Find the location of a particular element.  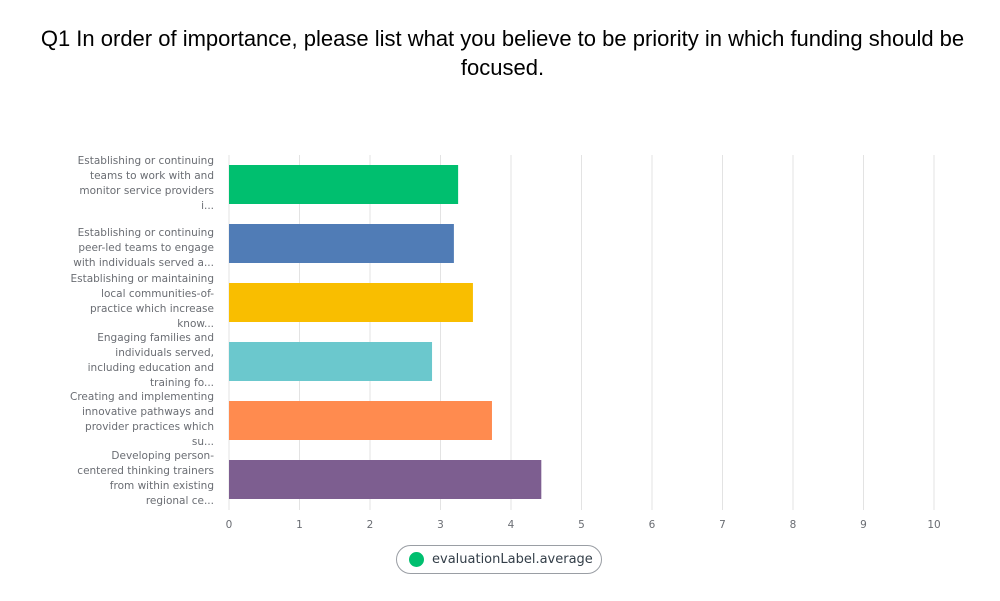

x-tick-label: 0 is located at coordinates (229, 525).